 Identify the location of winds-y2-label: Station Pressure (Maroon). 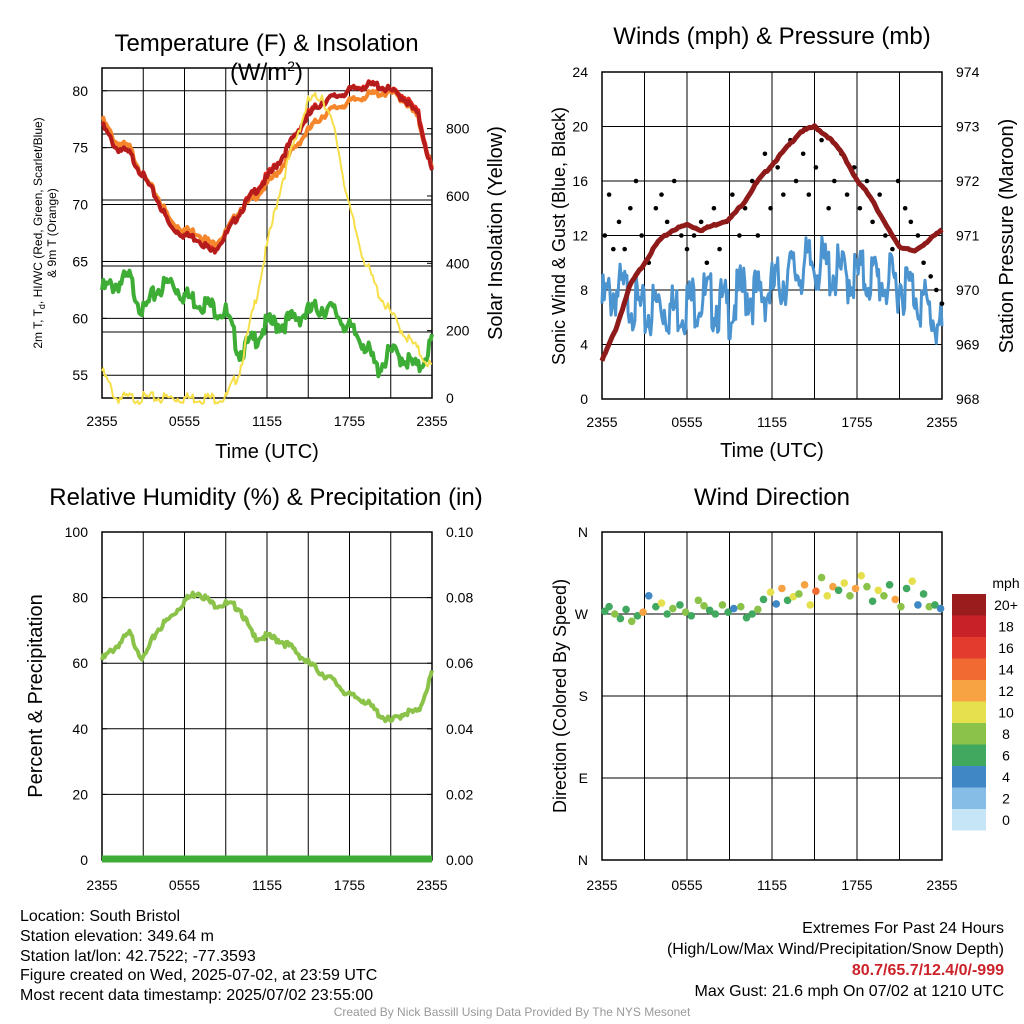
(1007, 236).